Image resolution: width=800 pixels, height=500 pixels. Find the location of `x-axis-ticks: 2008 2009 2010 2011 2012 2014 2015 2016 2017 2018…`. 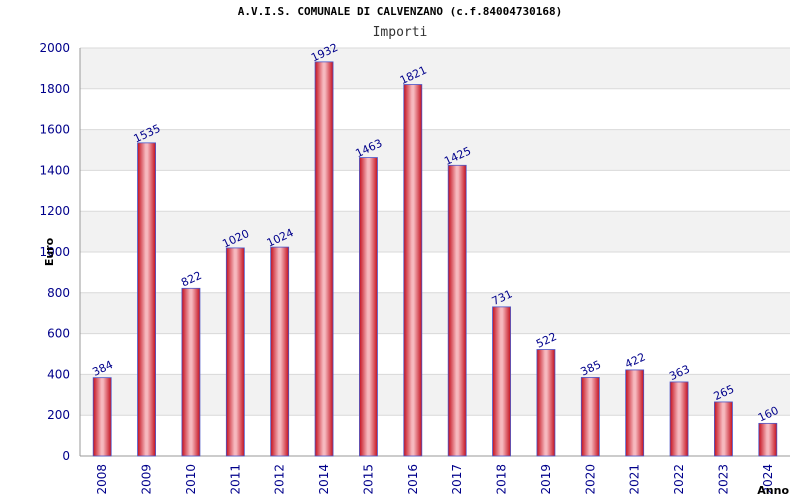

x-axis-ticks: 2008 2009 2010 2011 2012 2014 2015 2016 2017 2018… is located at coordinates (435, 479).